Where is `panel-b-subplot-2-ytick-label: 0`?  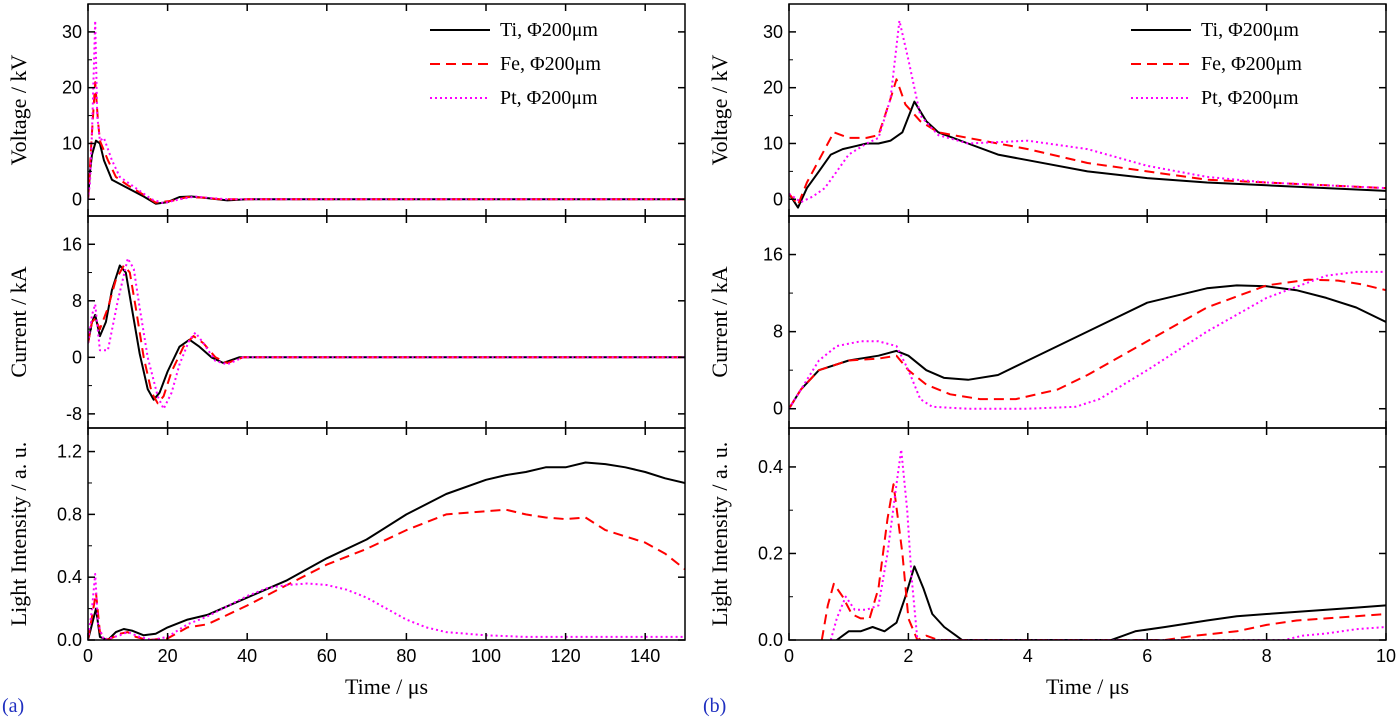 panel-b-subplot-2-ytick-label: 0 is located at coordinates (778, 409).